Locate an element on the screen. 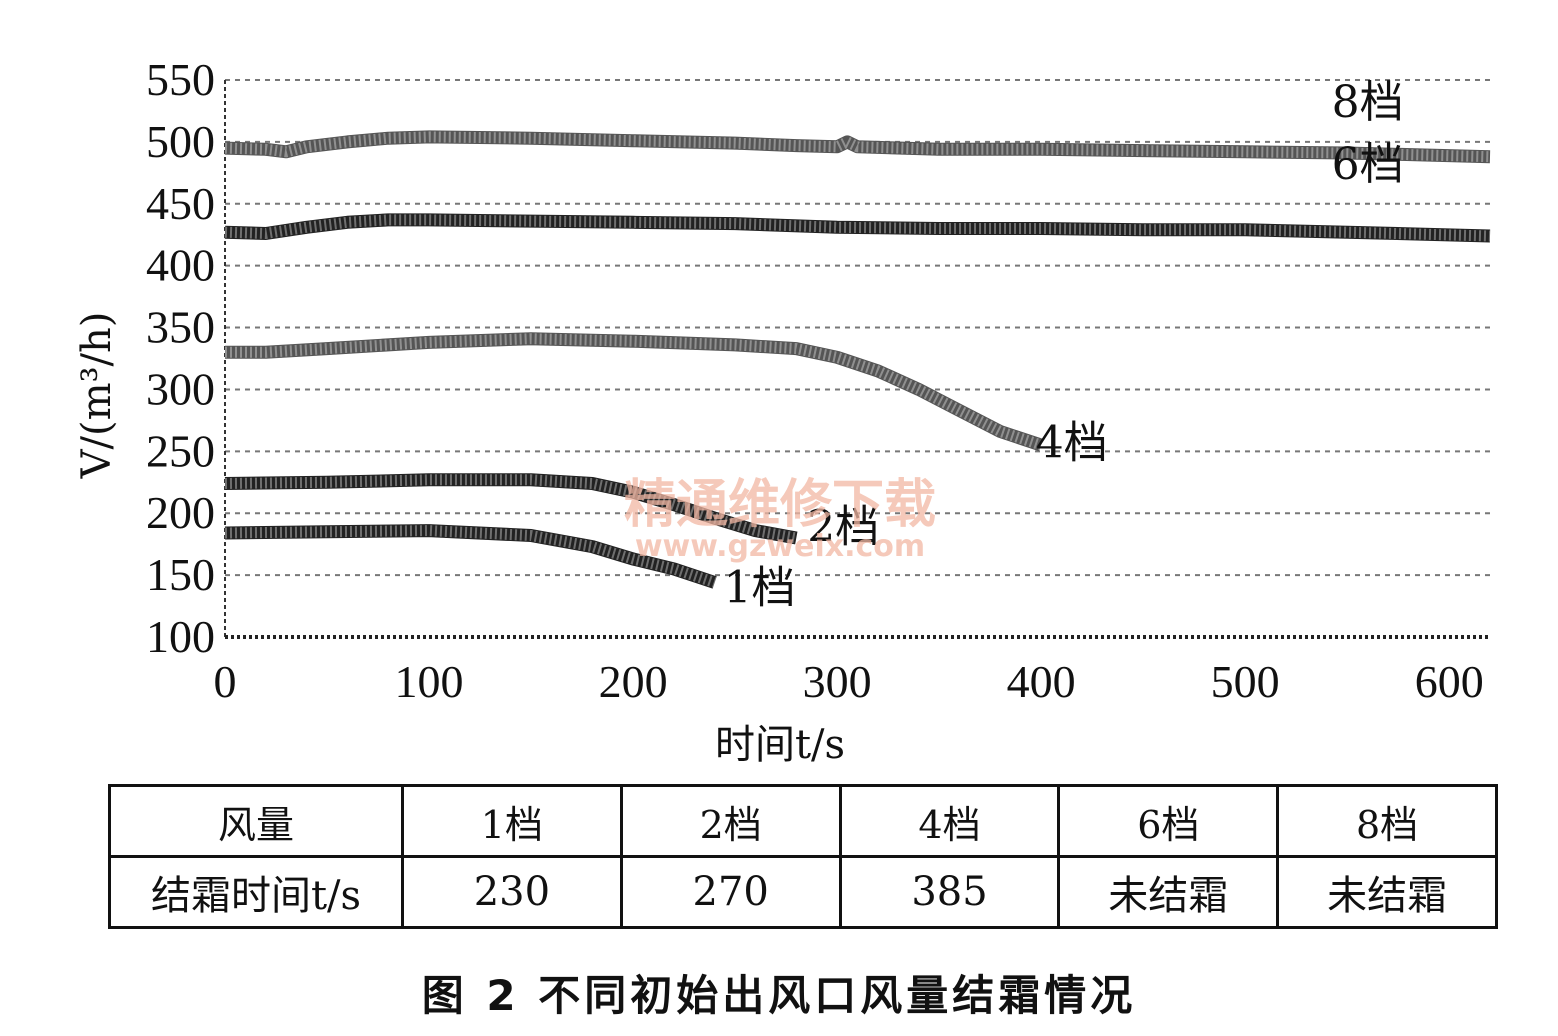 The height and width of the screenshot is (1036, 1558). x-tick-label: 300 is located at coordinates (837, 681).